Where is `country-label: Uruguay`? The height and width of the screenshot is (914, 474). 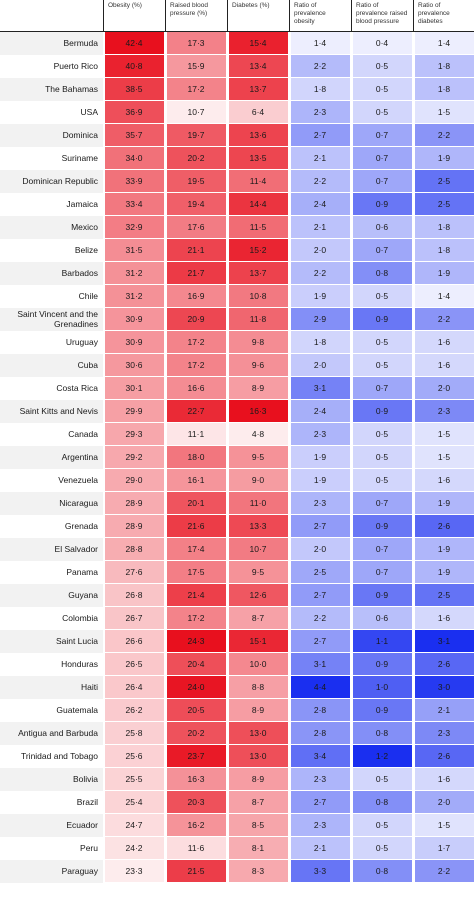
country-label: Uruguay is located at coordinates (81, 341).